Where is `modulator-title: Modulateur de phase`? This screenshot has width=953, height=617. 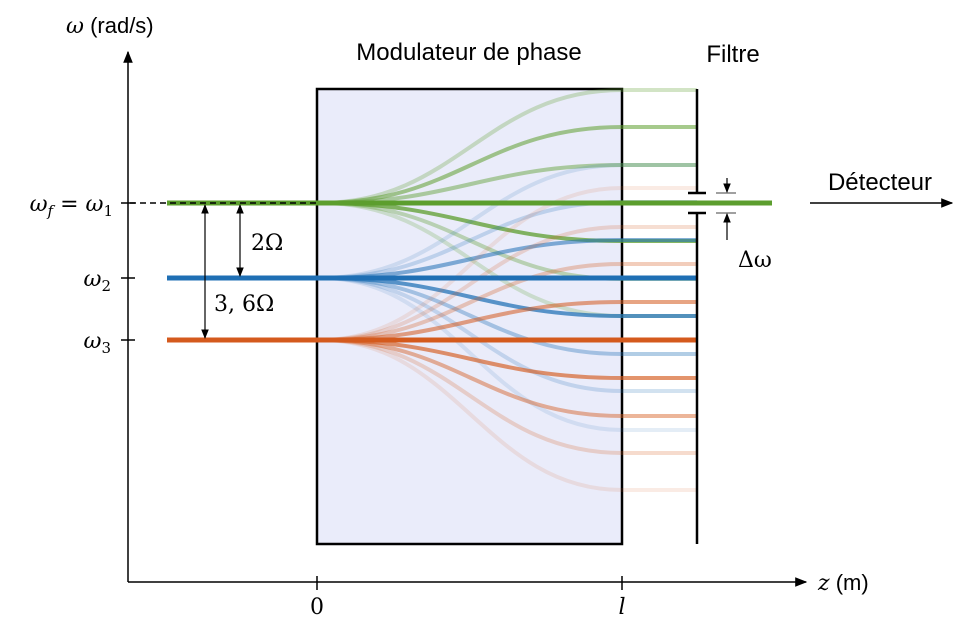 modulator-title: Modulateur de phase is located at coordinates (469, 52).